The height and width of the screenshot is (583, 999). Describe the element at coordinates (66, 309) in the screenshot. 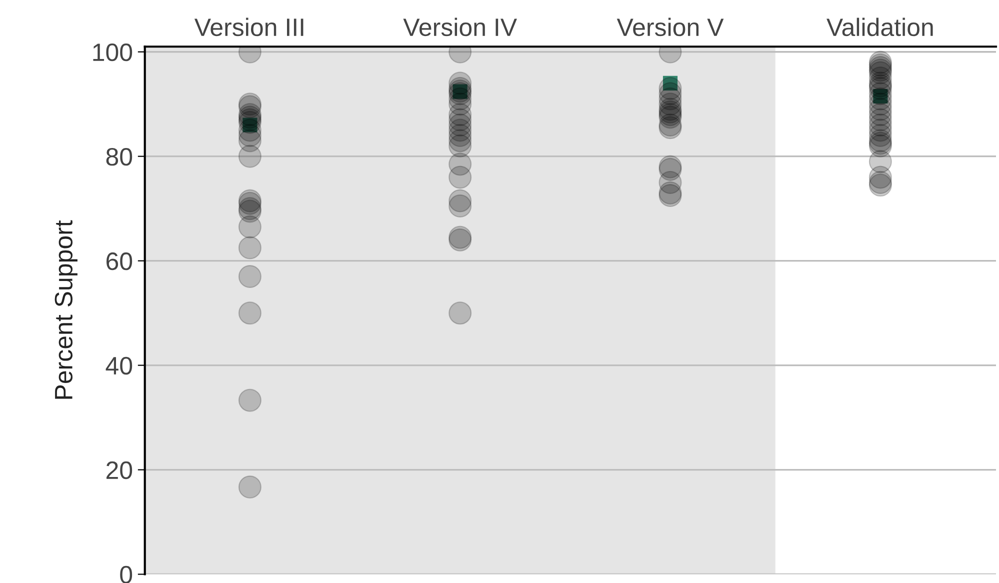

I see `y-axis-title: Percent Support` at that location.